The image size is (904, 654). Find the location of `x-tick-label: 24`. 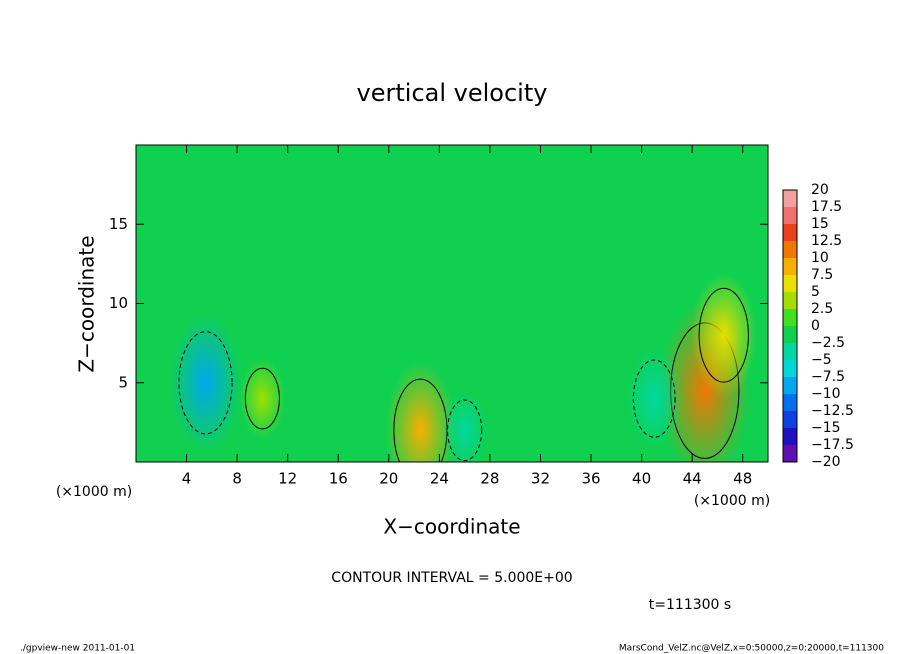

x-tick-label: 24 is located at coordinates (439, 479).